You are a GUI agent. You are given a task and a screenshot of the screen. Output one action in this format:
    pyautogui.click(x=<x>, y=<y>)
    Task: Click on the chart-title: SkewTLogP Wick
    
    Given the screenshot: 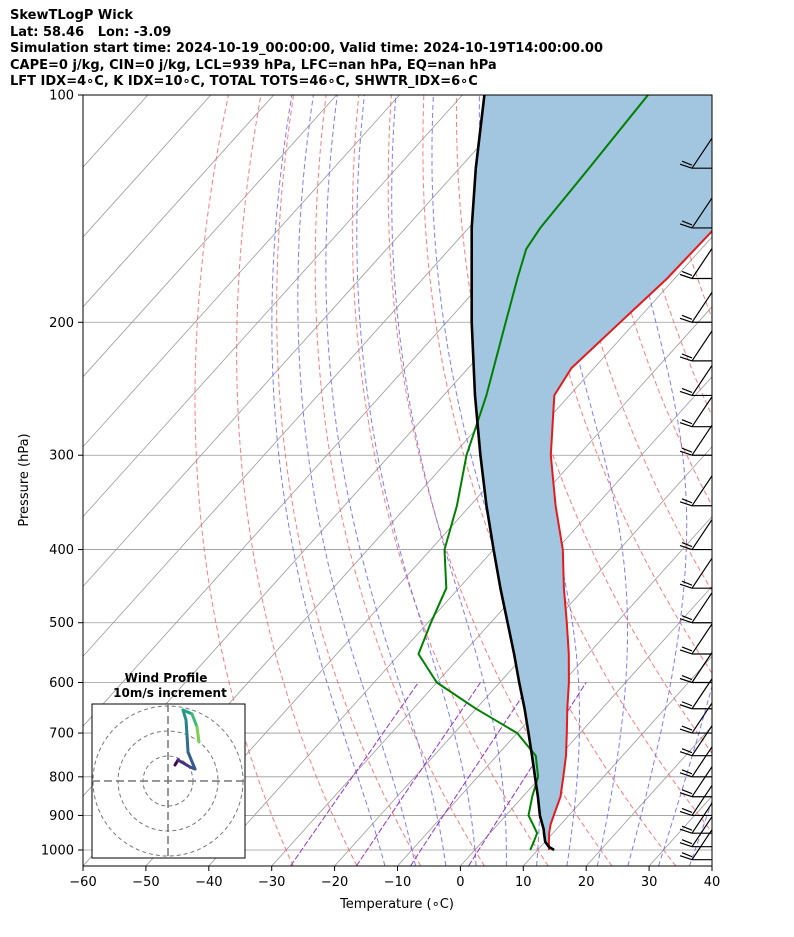 What is the action you would take?
    pyautogui.click(x=72, y=15)
    